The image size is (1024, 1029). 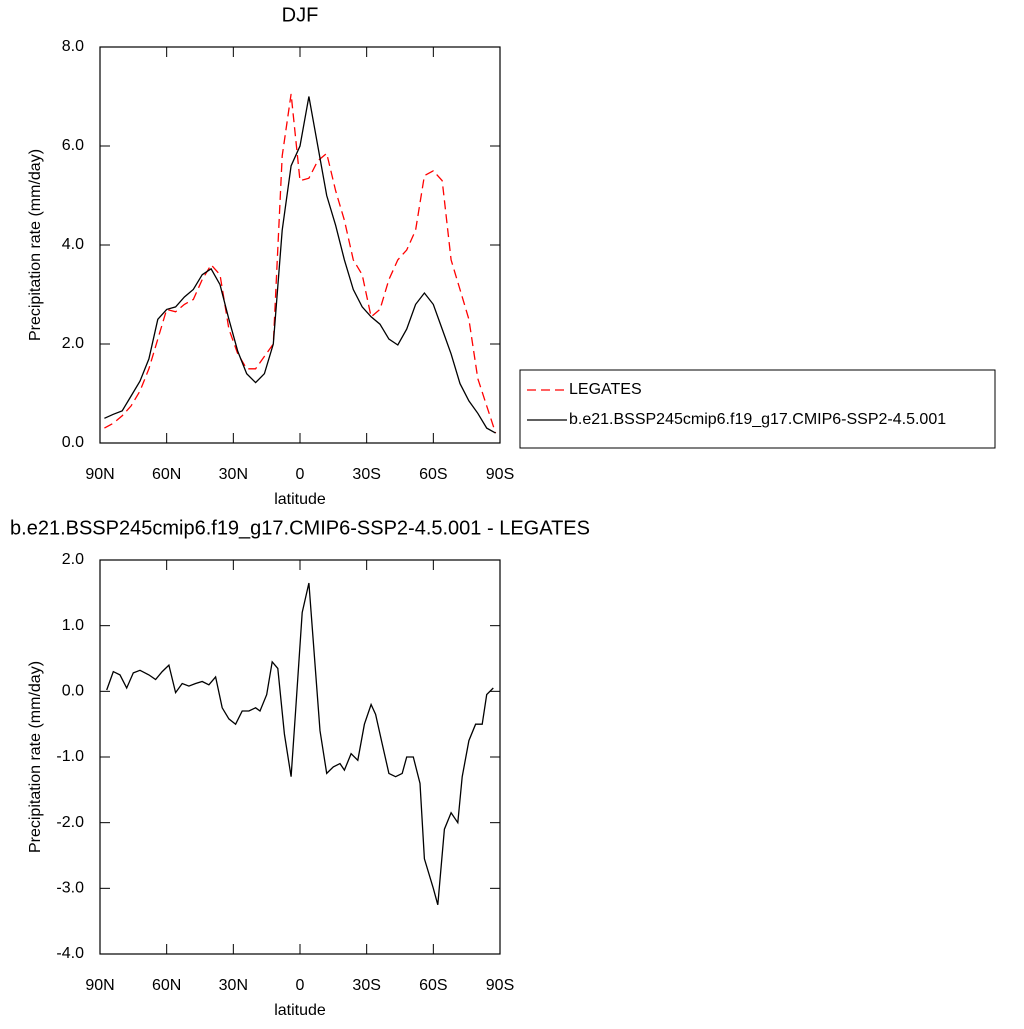 What do you see at coordinates (605, 389) in the screenshot?
I see `legend-label: LEGATES` at bounding box center [605, 389].